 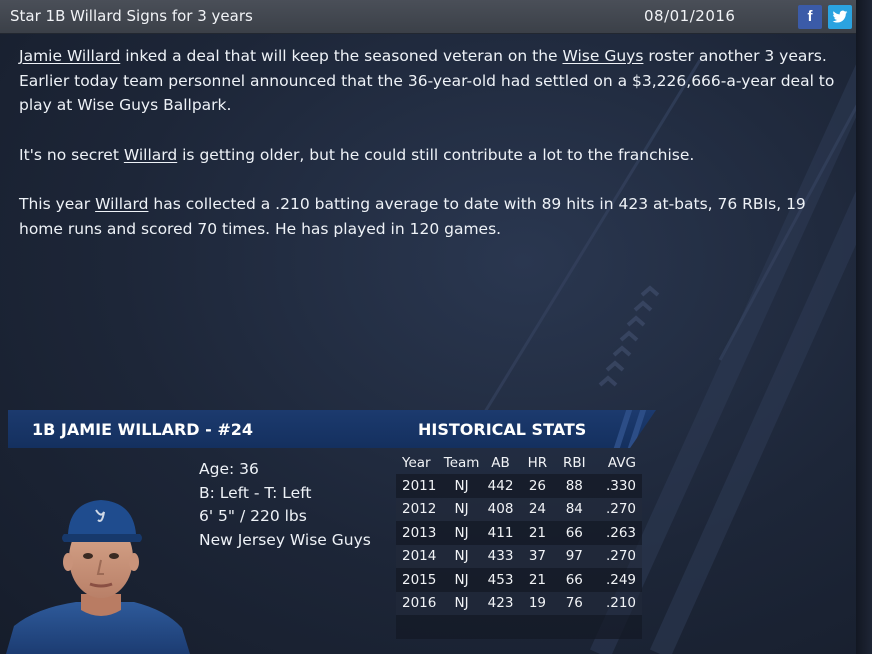 What do you see at coordinates (70, 56) in the screenshot?
I see `player-link: Jamie Willard` at bounding box center [70, 56].